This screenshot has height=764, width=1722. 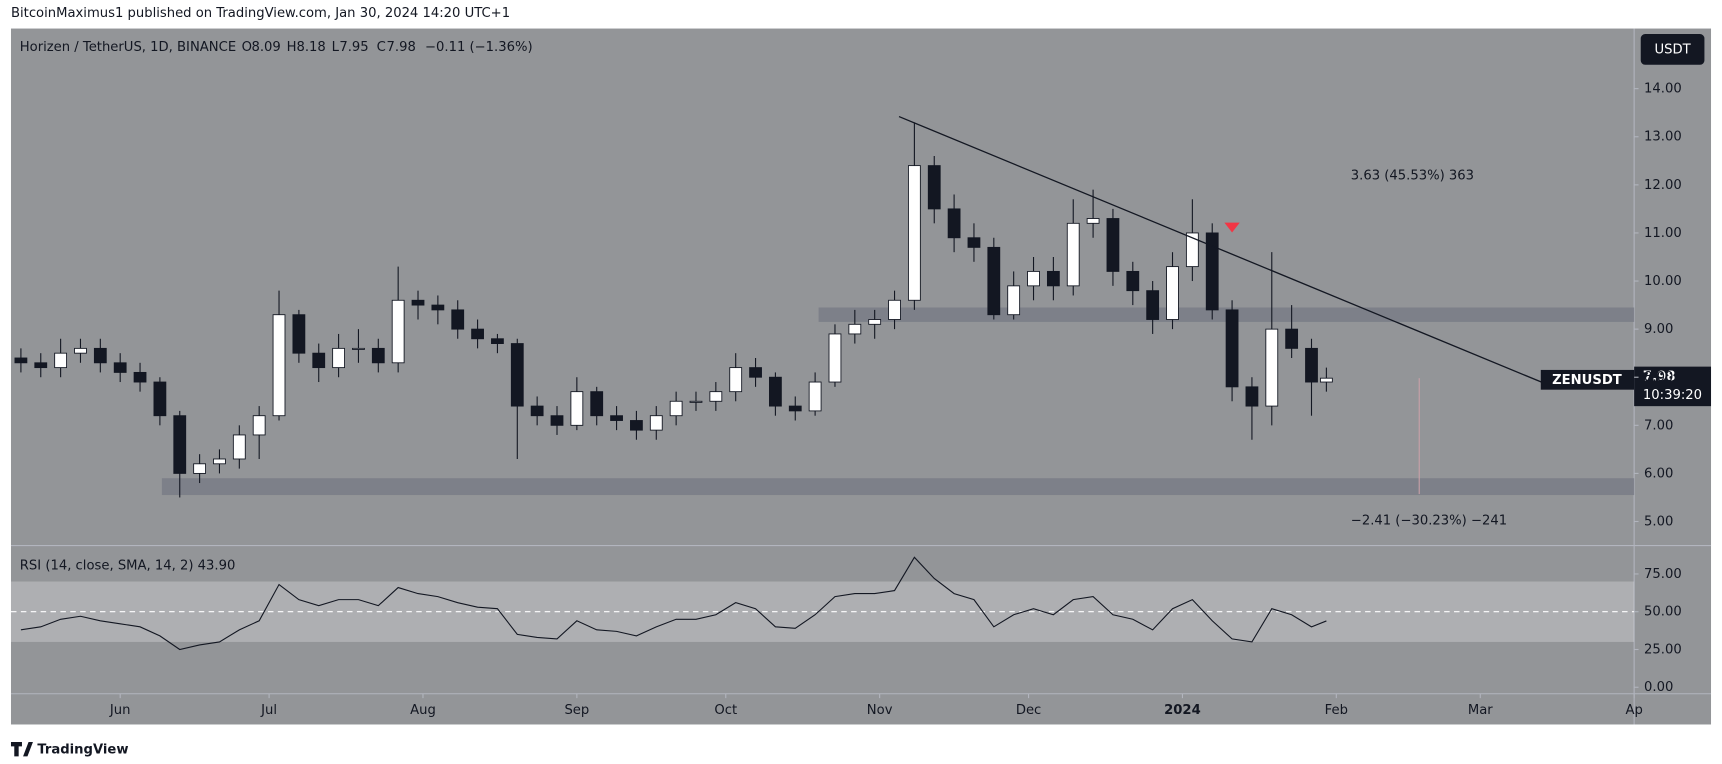 What do you see at coordinates (265, 47) in the screenshot?
I see `o-value: 8.09` at bounding box center [265, 47].